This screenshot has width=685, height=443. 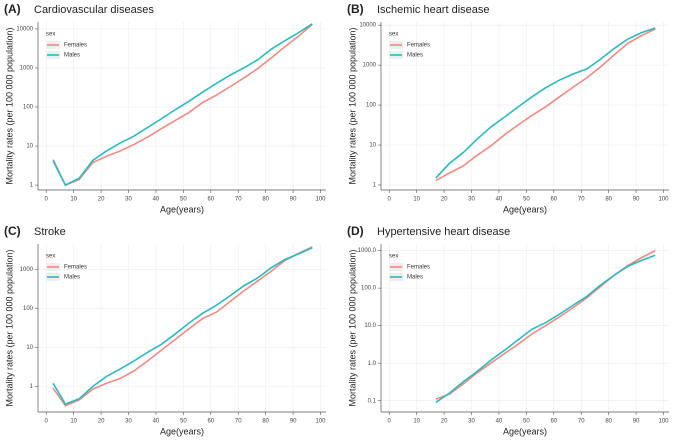 I want to click on panel-title: Ischemic heart disease, so click(x=433, y=10).